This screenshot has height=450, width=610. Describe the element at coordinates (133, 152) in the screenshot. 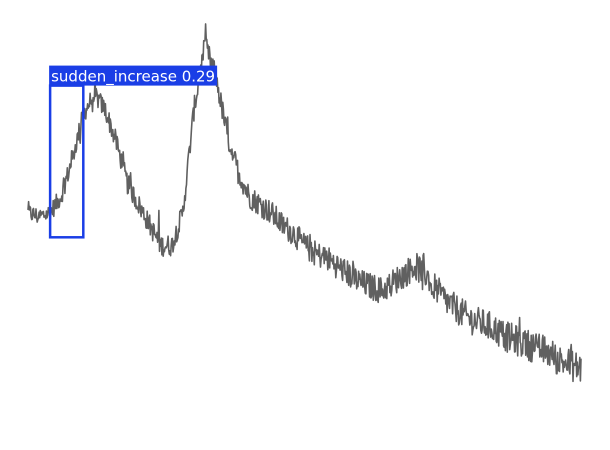

I see `detection-layer: sudden_increase 0.29` at that location.